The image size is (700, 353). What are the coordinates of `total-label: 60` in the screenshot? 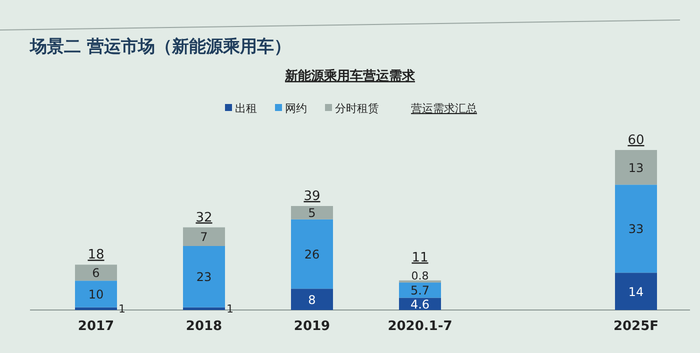 It's located at (636, 140).